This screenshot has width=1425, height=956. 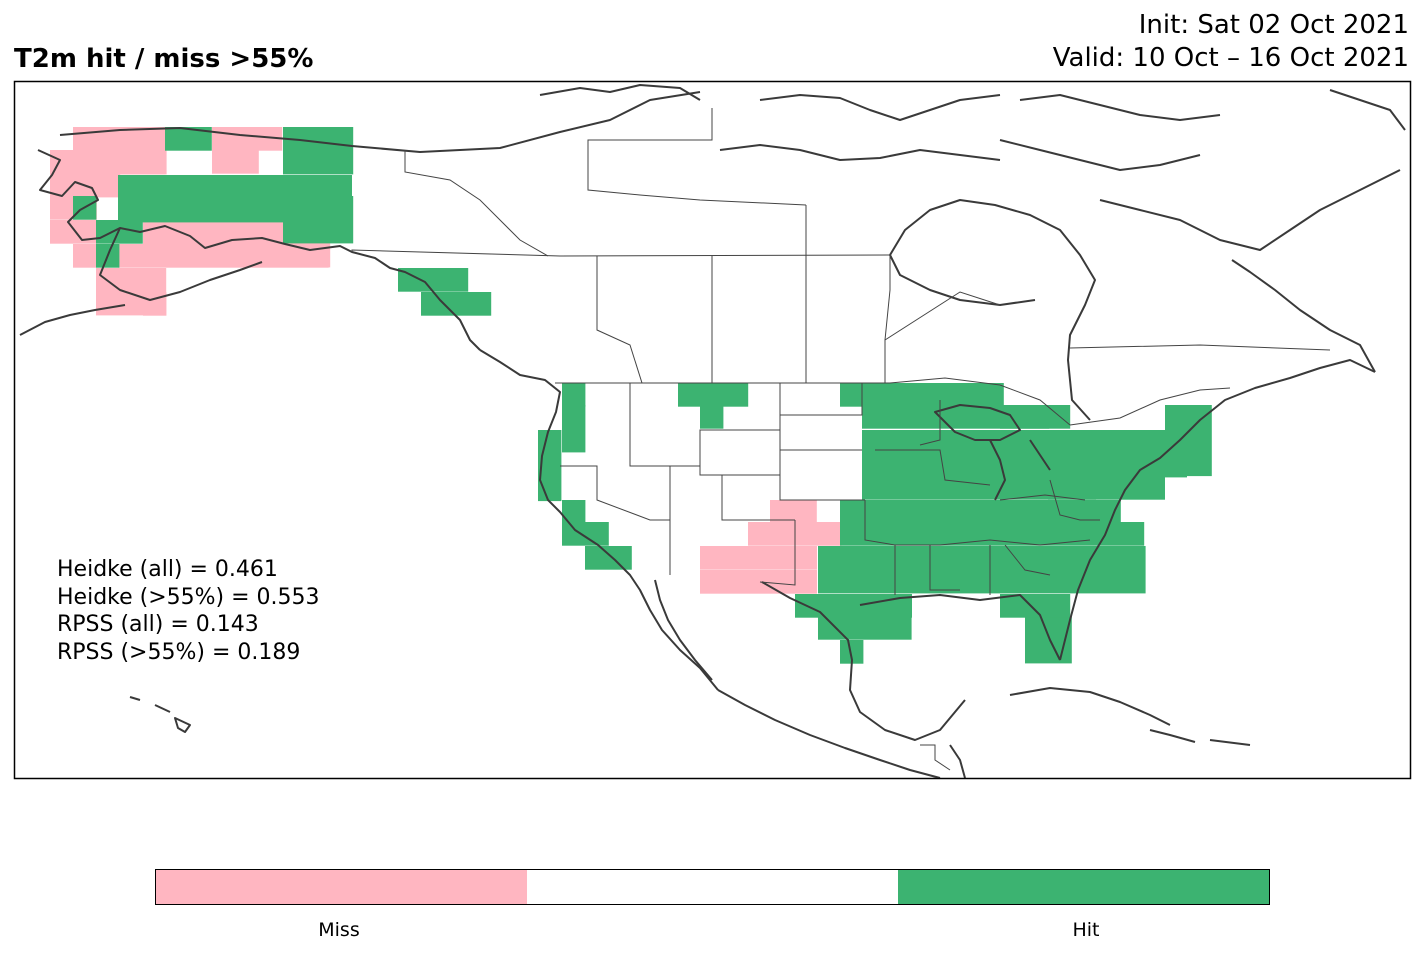 What do you see at coordinates (1230, 58) in the screenshot?
I see `valid-range: Valid: 10 Oct – 16 Oct 2021` at bounding box center [1230, 58].